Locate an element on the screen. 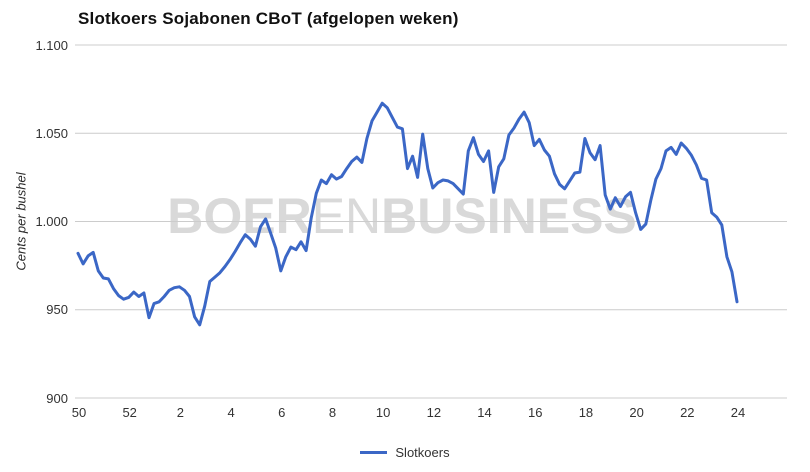 The height and width of the screenshot is (472, 810). y-tick-label: 950 is located at coordinates (57, 310).